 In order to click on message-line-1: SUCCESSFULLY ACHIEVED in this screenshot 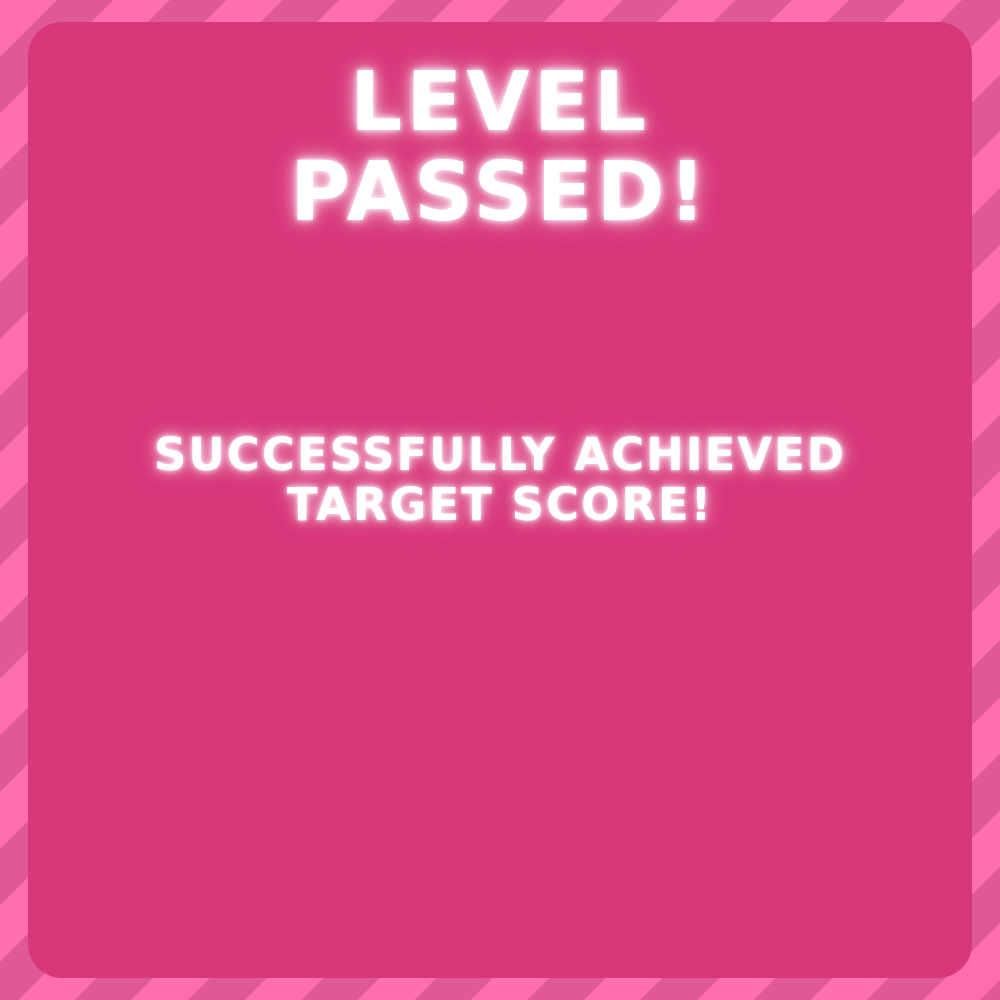, I will do `click(500, 454)`.